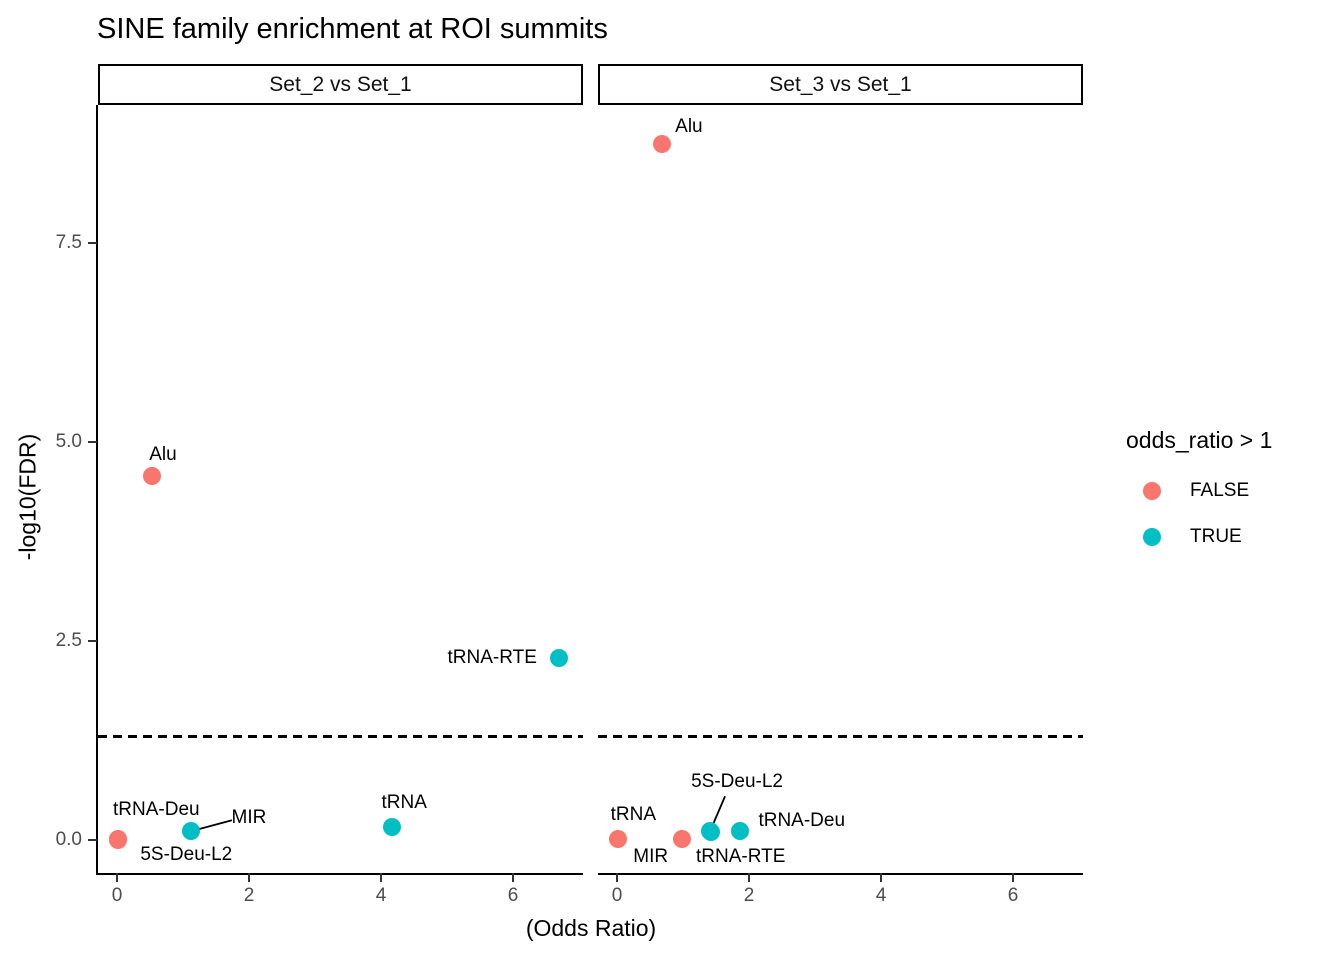 This screenshot has height=960, width=1344. I want to click on facet-strip-label: Set_3 vs Set_1, so click(840, 84).